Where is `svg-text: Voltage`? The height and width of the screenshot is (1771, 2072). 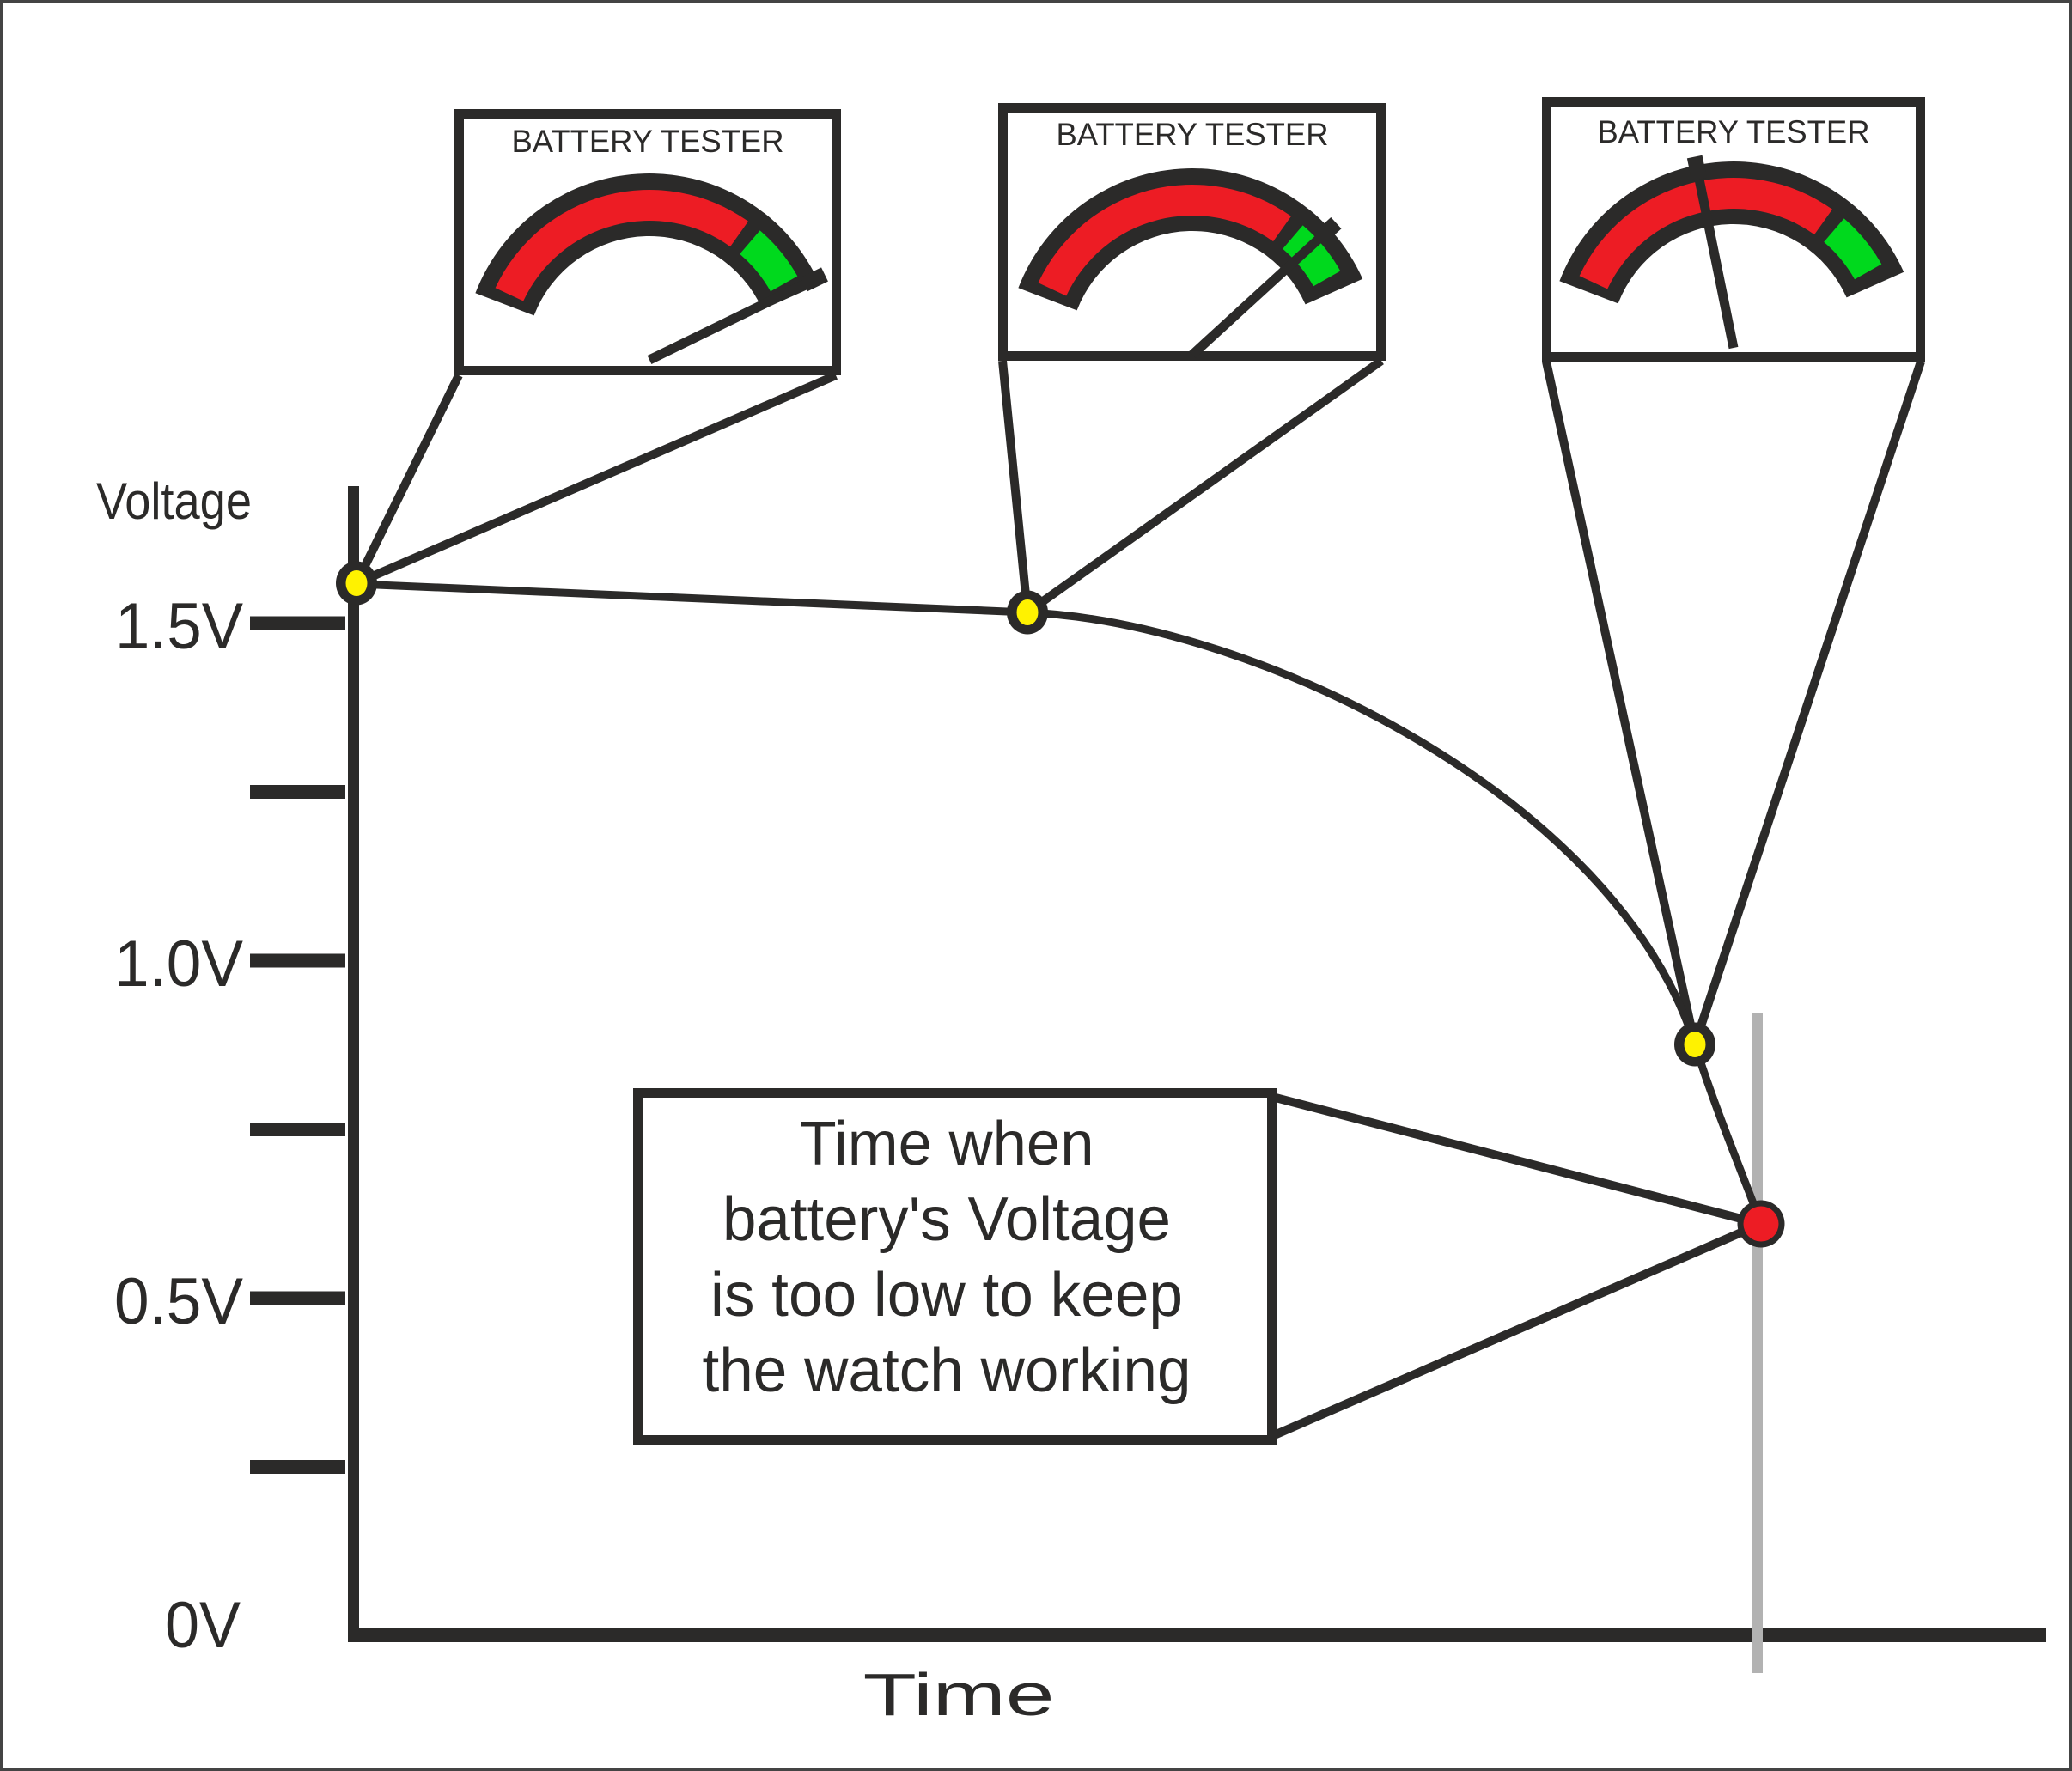
svg-text: Voltage is located at coordinates (174, 501).